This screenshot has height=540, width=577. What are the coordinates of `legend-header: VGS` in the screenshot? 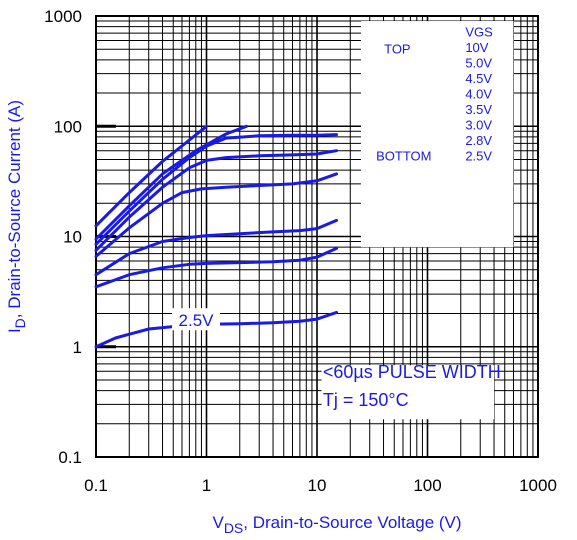 It's located at (479, 32).